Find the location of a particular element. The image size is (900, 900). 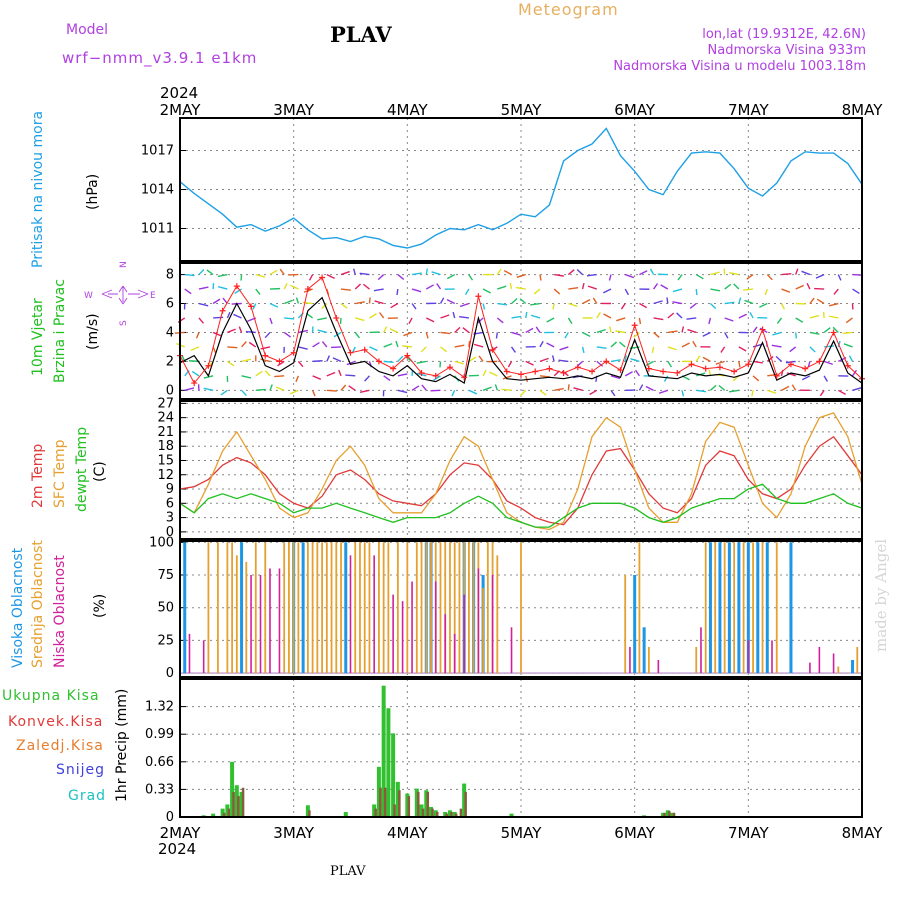

compass-s-label: S is located at coordinates (124, 323).